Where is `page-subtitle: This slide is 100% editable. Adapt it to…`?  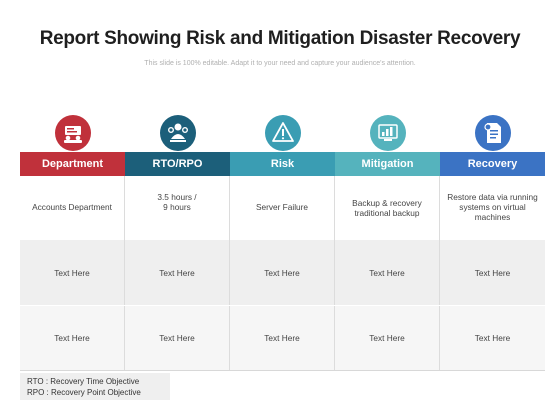
page-subtitle: This slide is 100% editable. Adapt it to… is located at coordinates (280, 63).